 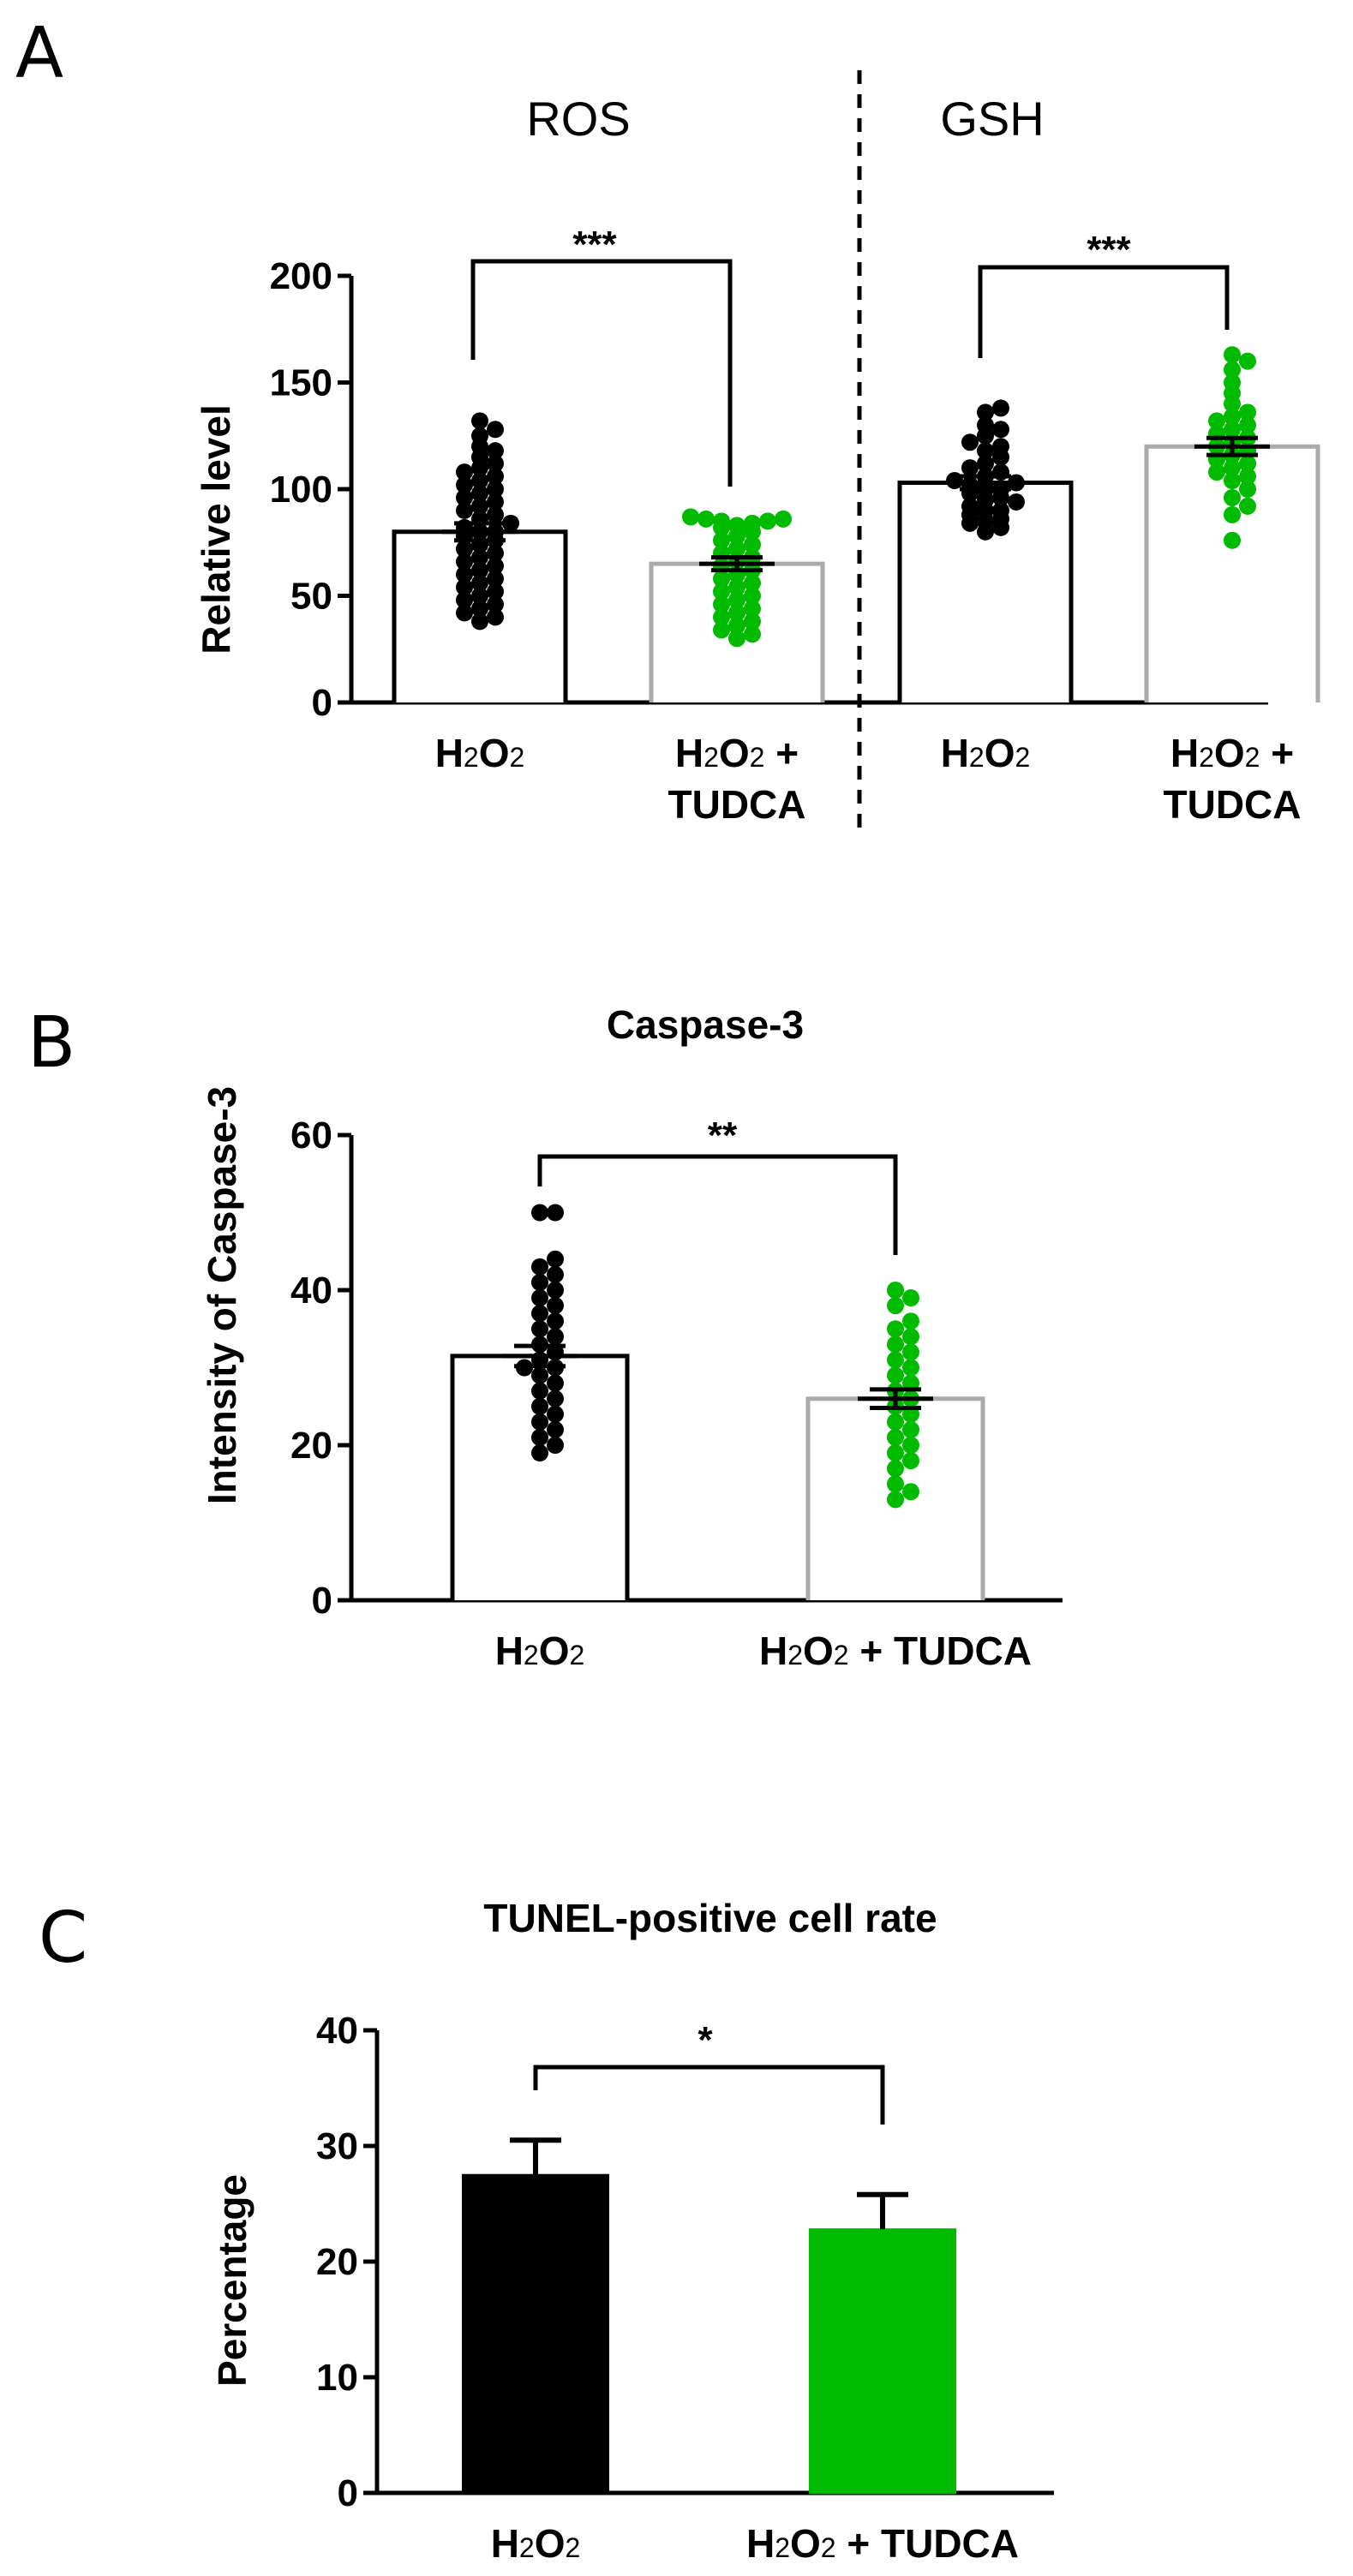 What do you see at coordinates (1232, 753) in the screenshot?
I see `chart-a-xlabel-gsh-tudca-line1: H2O2 +` at bounding box center [1232, 753].